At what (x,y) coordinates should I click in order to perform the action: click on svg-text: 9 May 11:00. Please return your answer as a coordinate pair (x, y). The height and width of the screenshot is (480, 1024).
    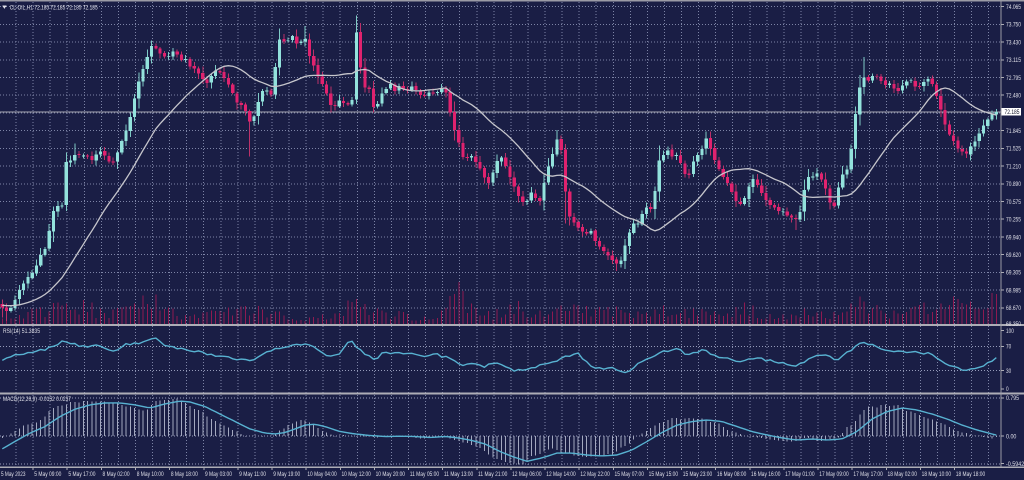
    Looking at the image, I should click on (252, 474).